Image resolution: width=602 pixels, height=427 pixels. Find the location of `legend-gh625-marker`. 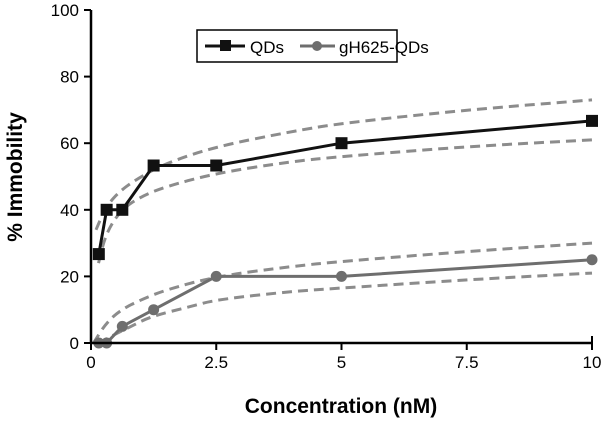

legend-gh625-marker is located at coordinates (317, 46).